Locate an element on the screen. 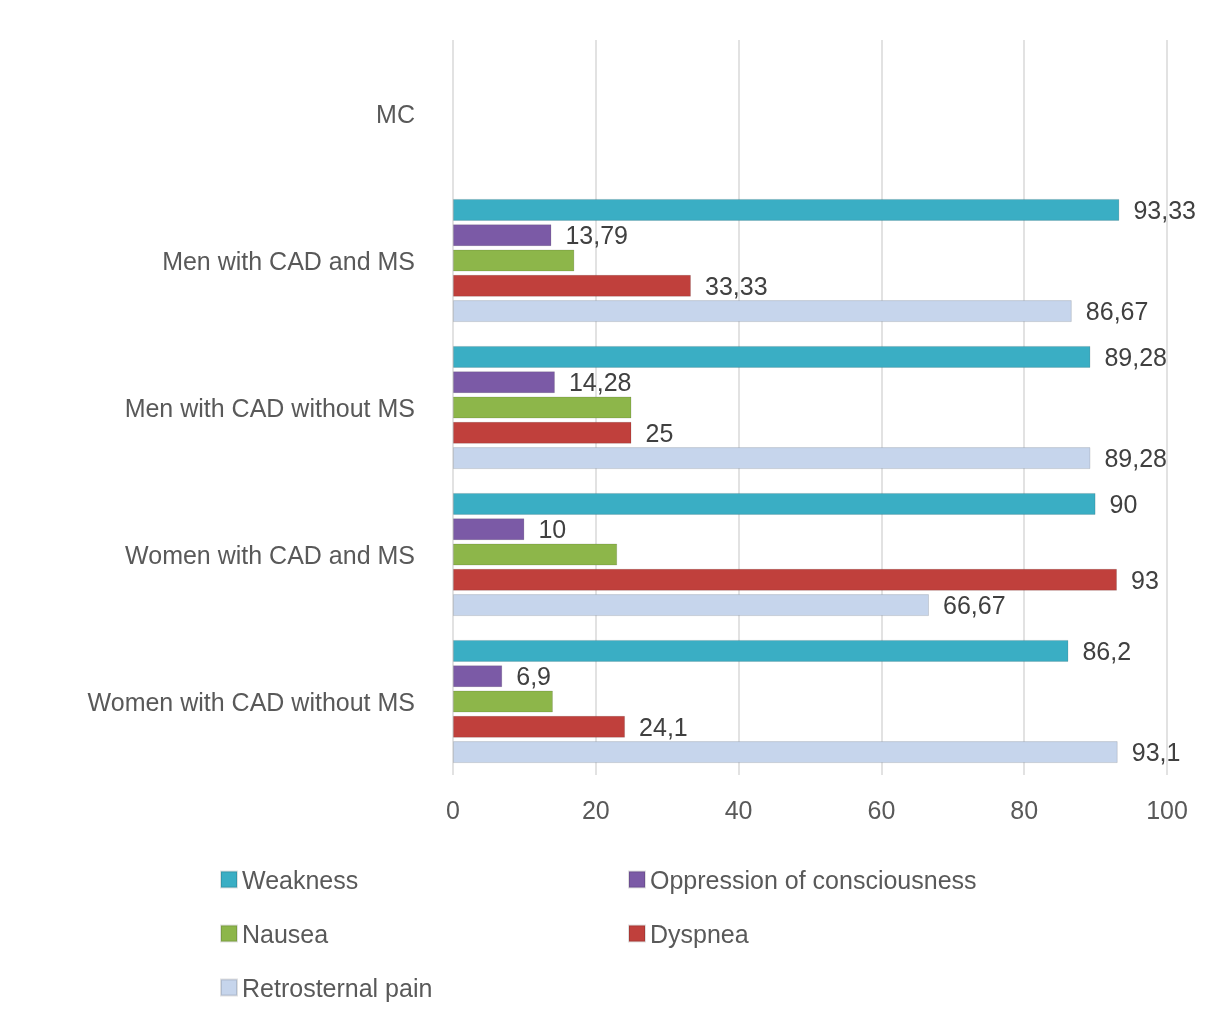 This screenshot has width=1212, height=1018. legend-label: Oppression of consciousness is located at coordinates (813, 879).